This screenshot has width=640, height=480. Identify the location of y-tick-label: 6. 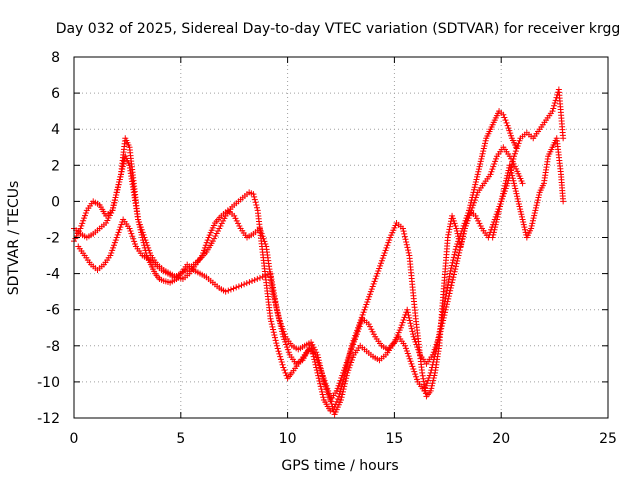
(55, 94).